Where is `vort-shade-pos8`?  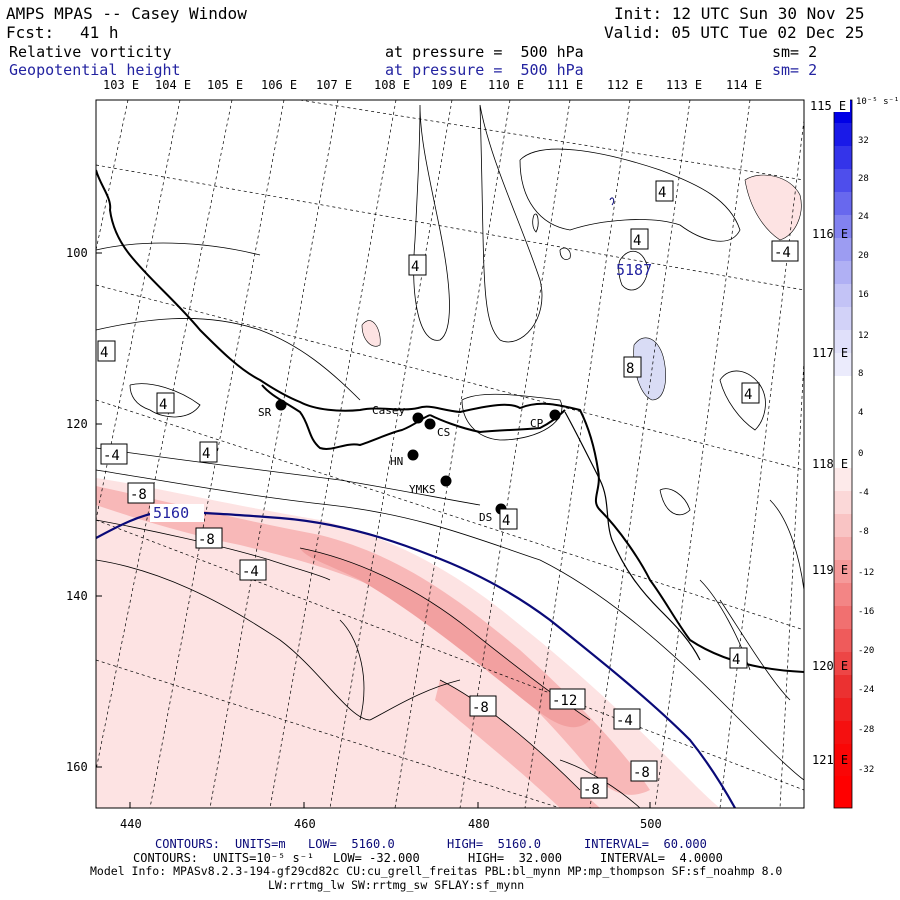 vort-shade-pos8 is located at coordinates (649, 369).